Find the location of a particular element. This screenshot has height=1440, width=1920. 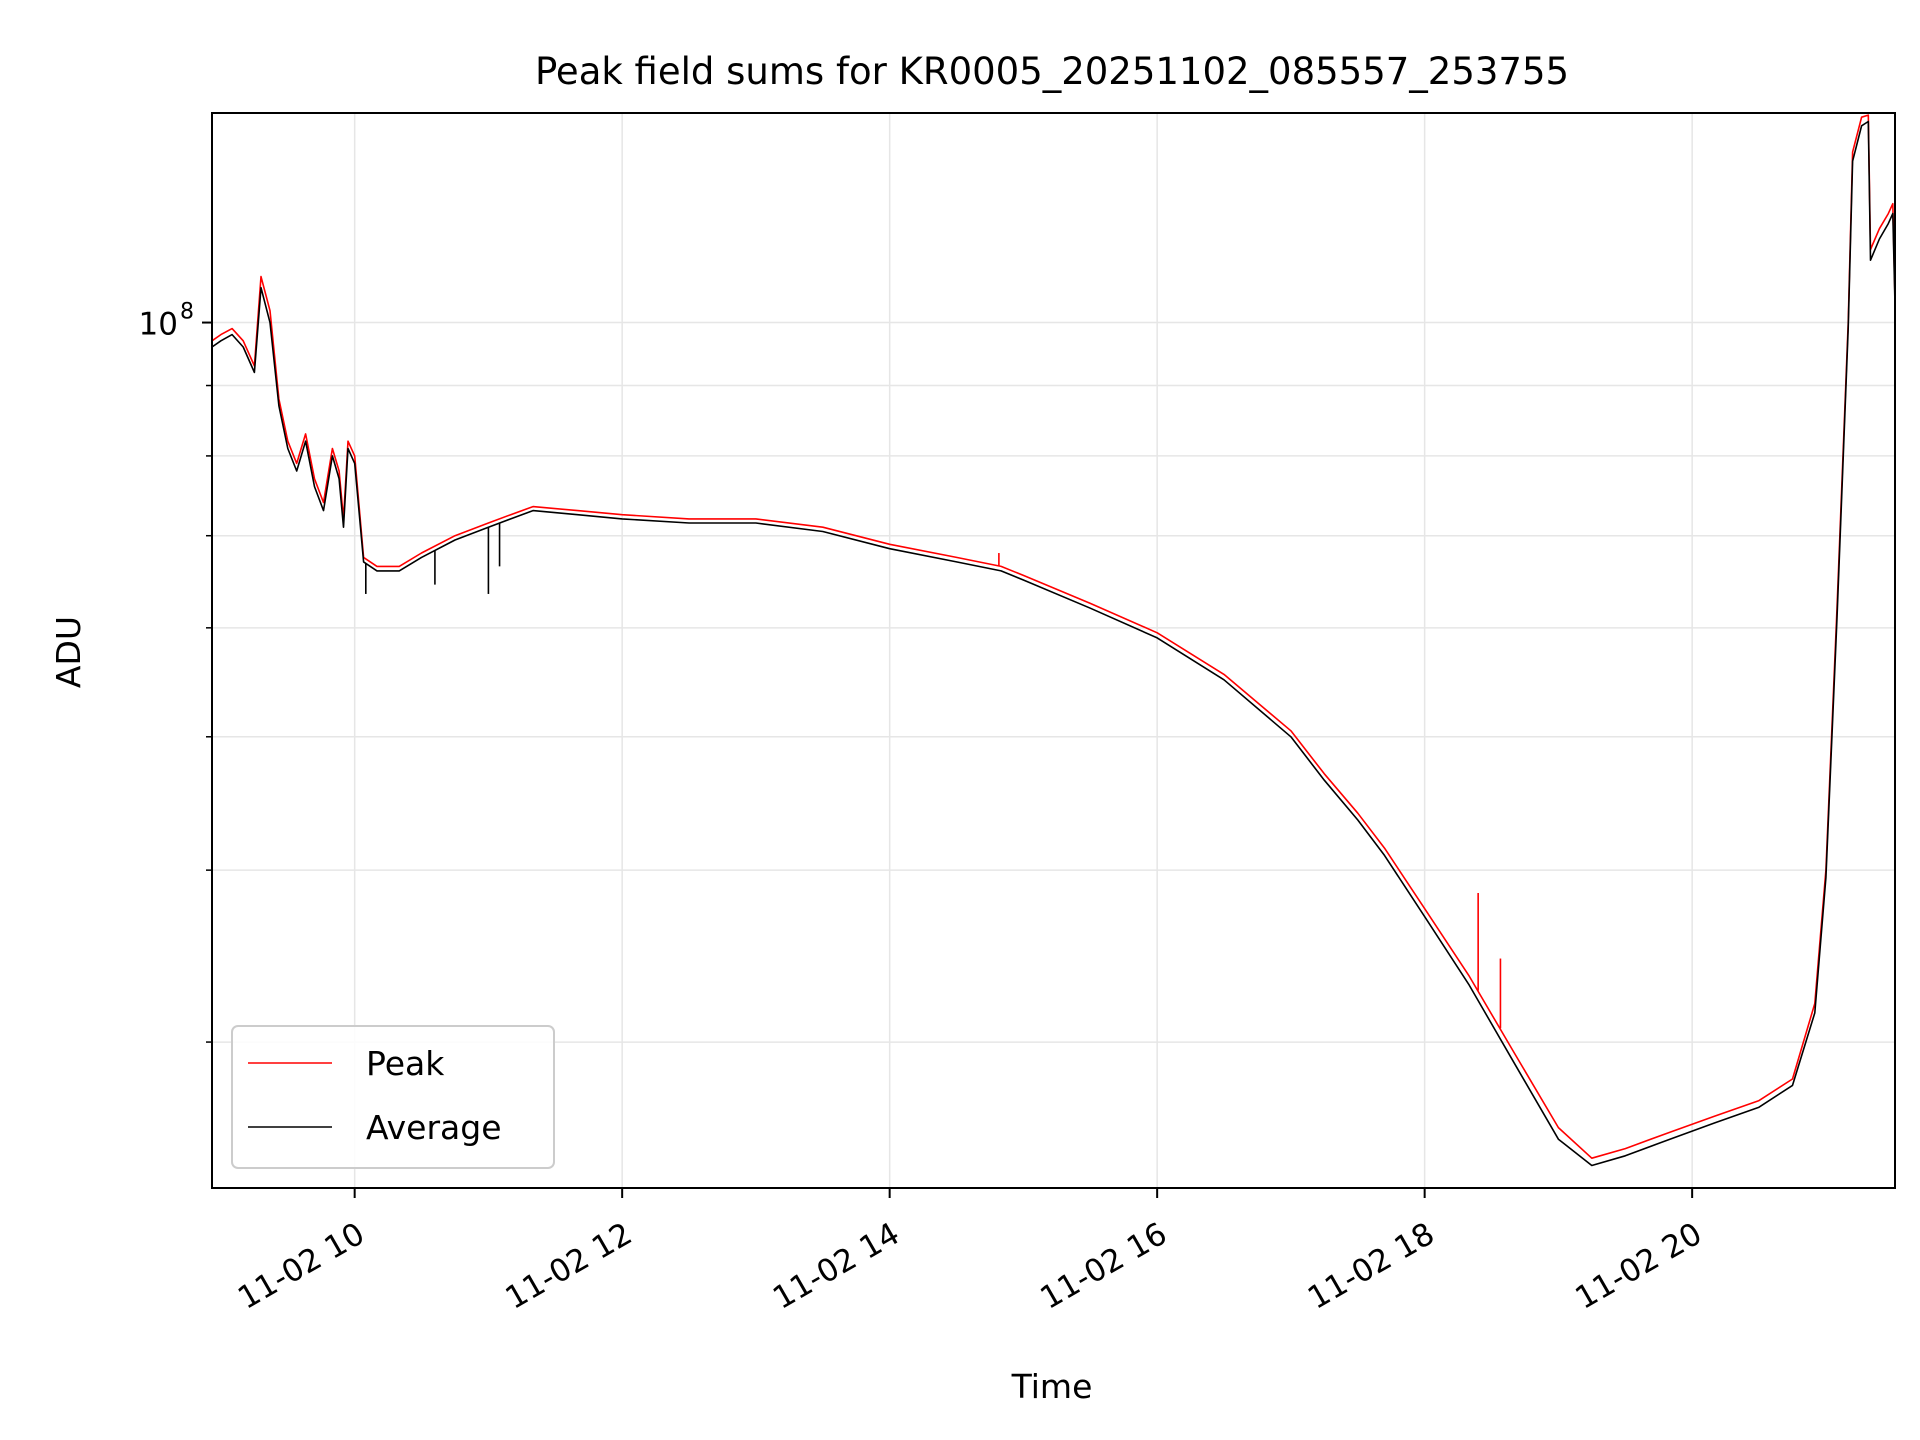

legend: Peak Average is located at coordinates (393, 1097).